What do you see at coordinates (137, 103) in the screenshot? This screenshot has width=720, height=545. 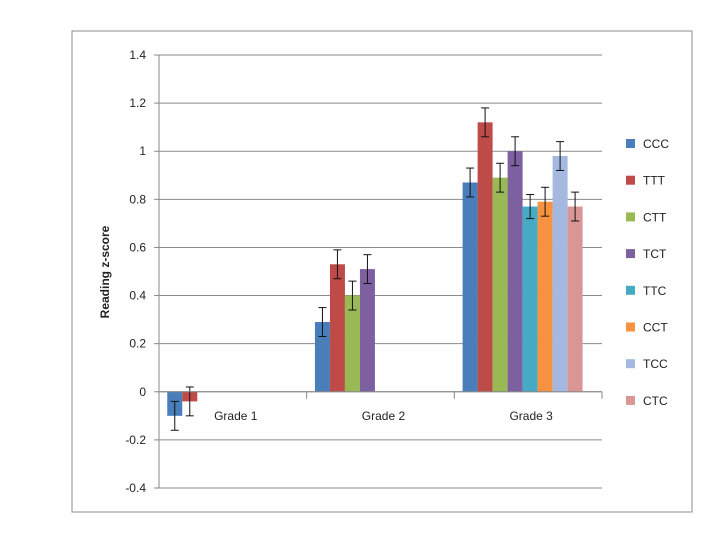 I see `y-tick-label: 1.2` at bounding box center [137, 103].